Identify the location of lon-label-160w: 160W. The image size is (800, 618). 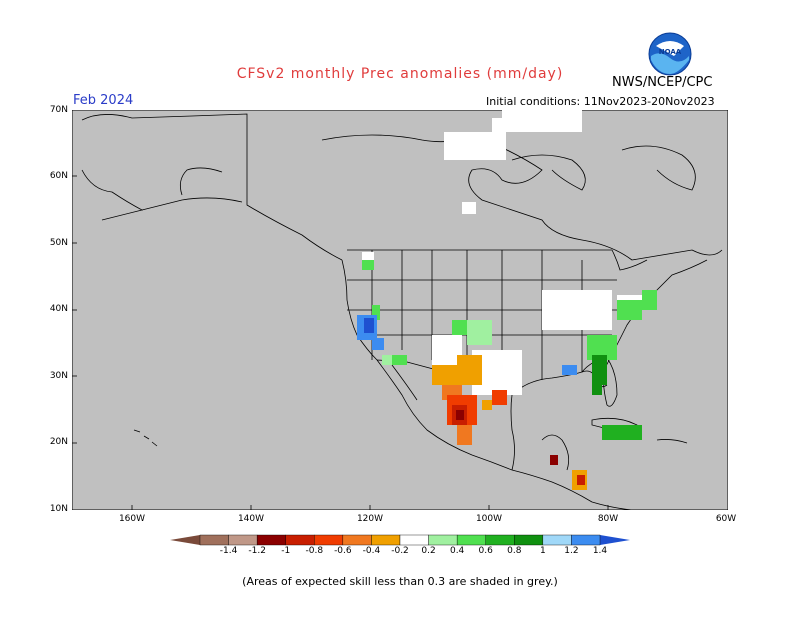
(132, 519).